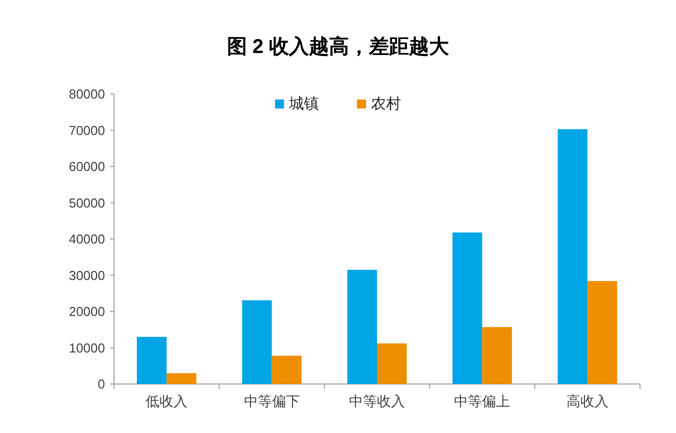  I want to click on y-tick-label: 10000, so click(86, 348).